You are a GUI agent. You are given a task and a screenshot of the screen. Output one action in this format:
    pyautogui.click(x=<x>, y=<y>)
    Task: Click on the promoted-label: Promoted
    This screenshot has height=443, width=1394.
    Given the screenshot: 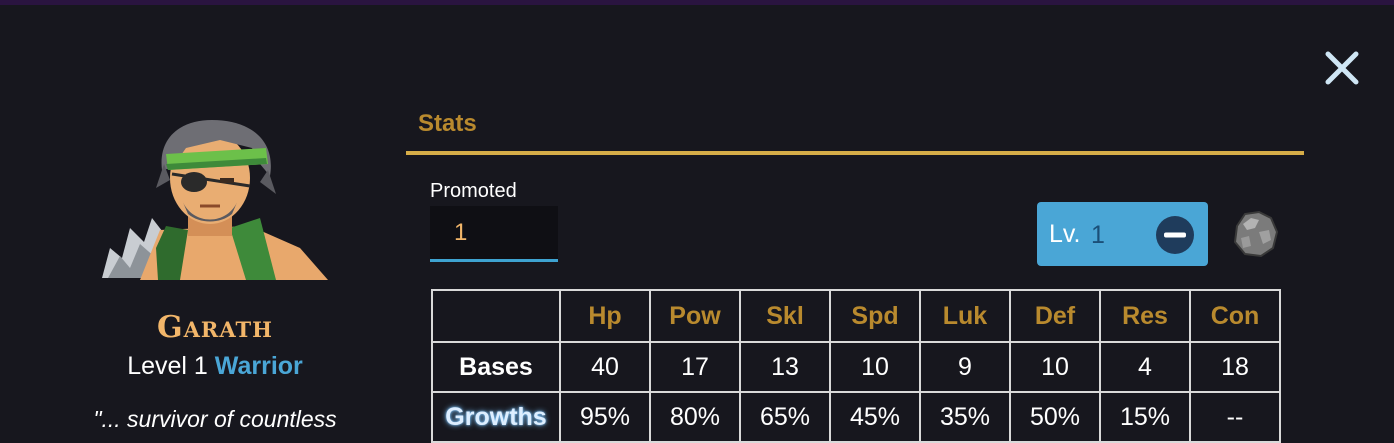 What is the action you would take?
    pyautogui.click(x=473, y=191)
    